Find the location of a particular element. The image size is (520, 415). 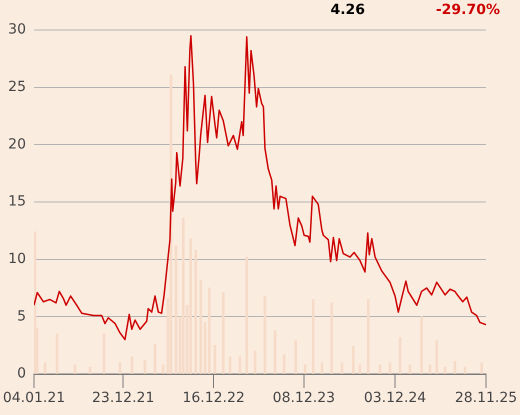

y-tick-label: 15 is located at coordinates (17, 202).